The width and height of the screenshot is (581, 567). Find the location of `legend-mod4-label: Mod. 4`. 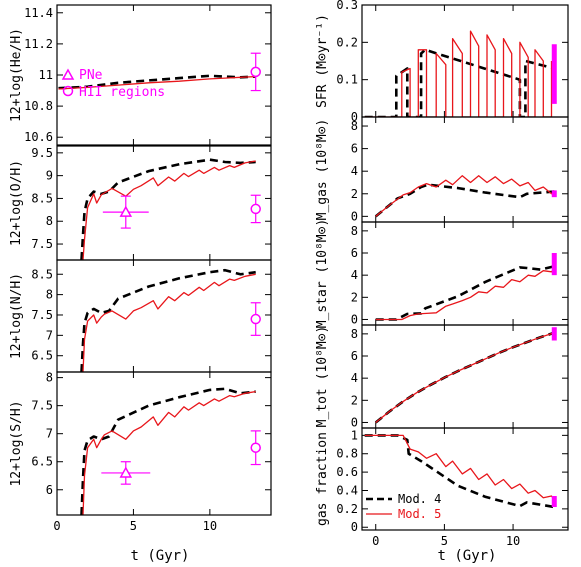

legend-mod4-label: Mod. 4 is located at coordinates (419, 499).